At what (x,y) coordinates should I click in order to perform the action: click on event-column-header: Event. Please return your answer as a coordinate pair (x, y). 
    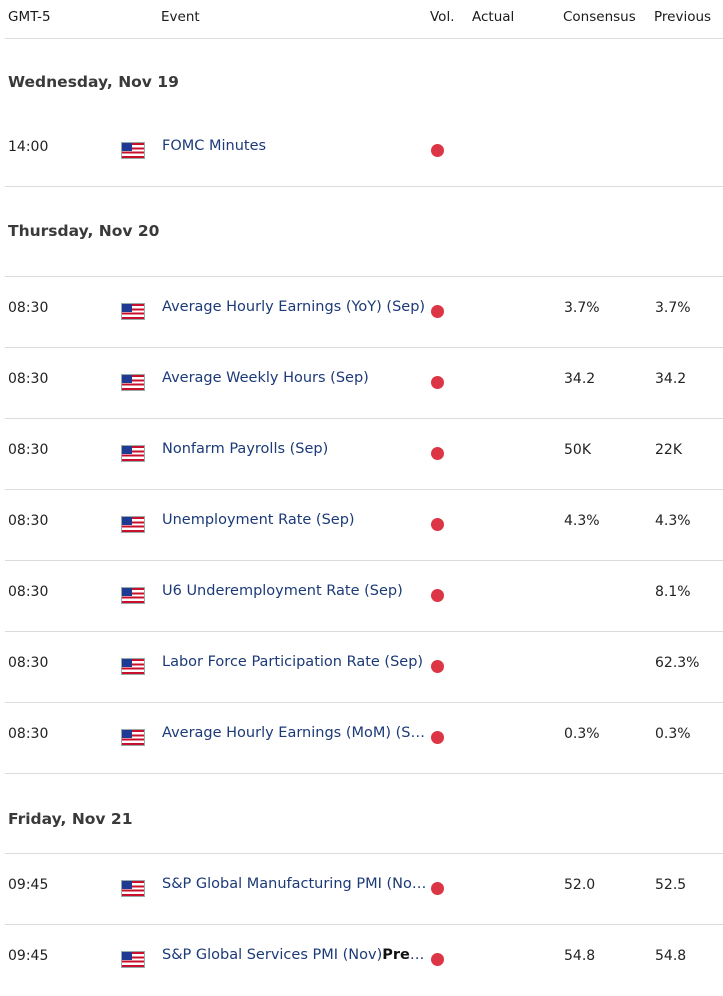
    Looking at the image, I should click on (180, 17).